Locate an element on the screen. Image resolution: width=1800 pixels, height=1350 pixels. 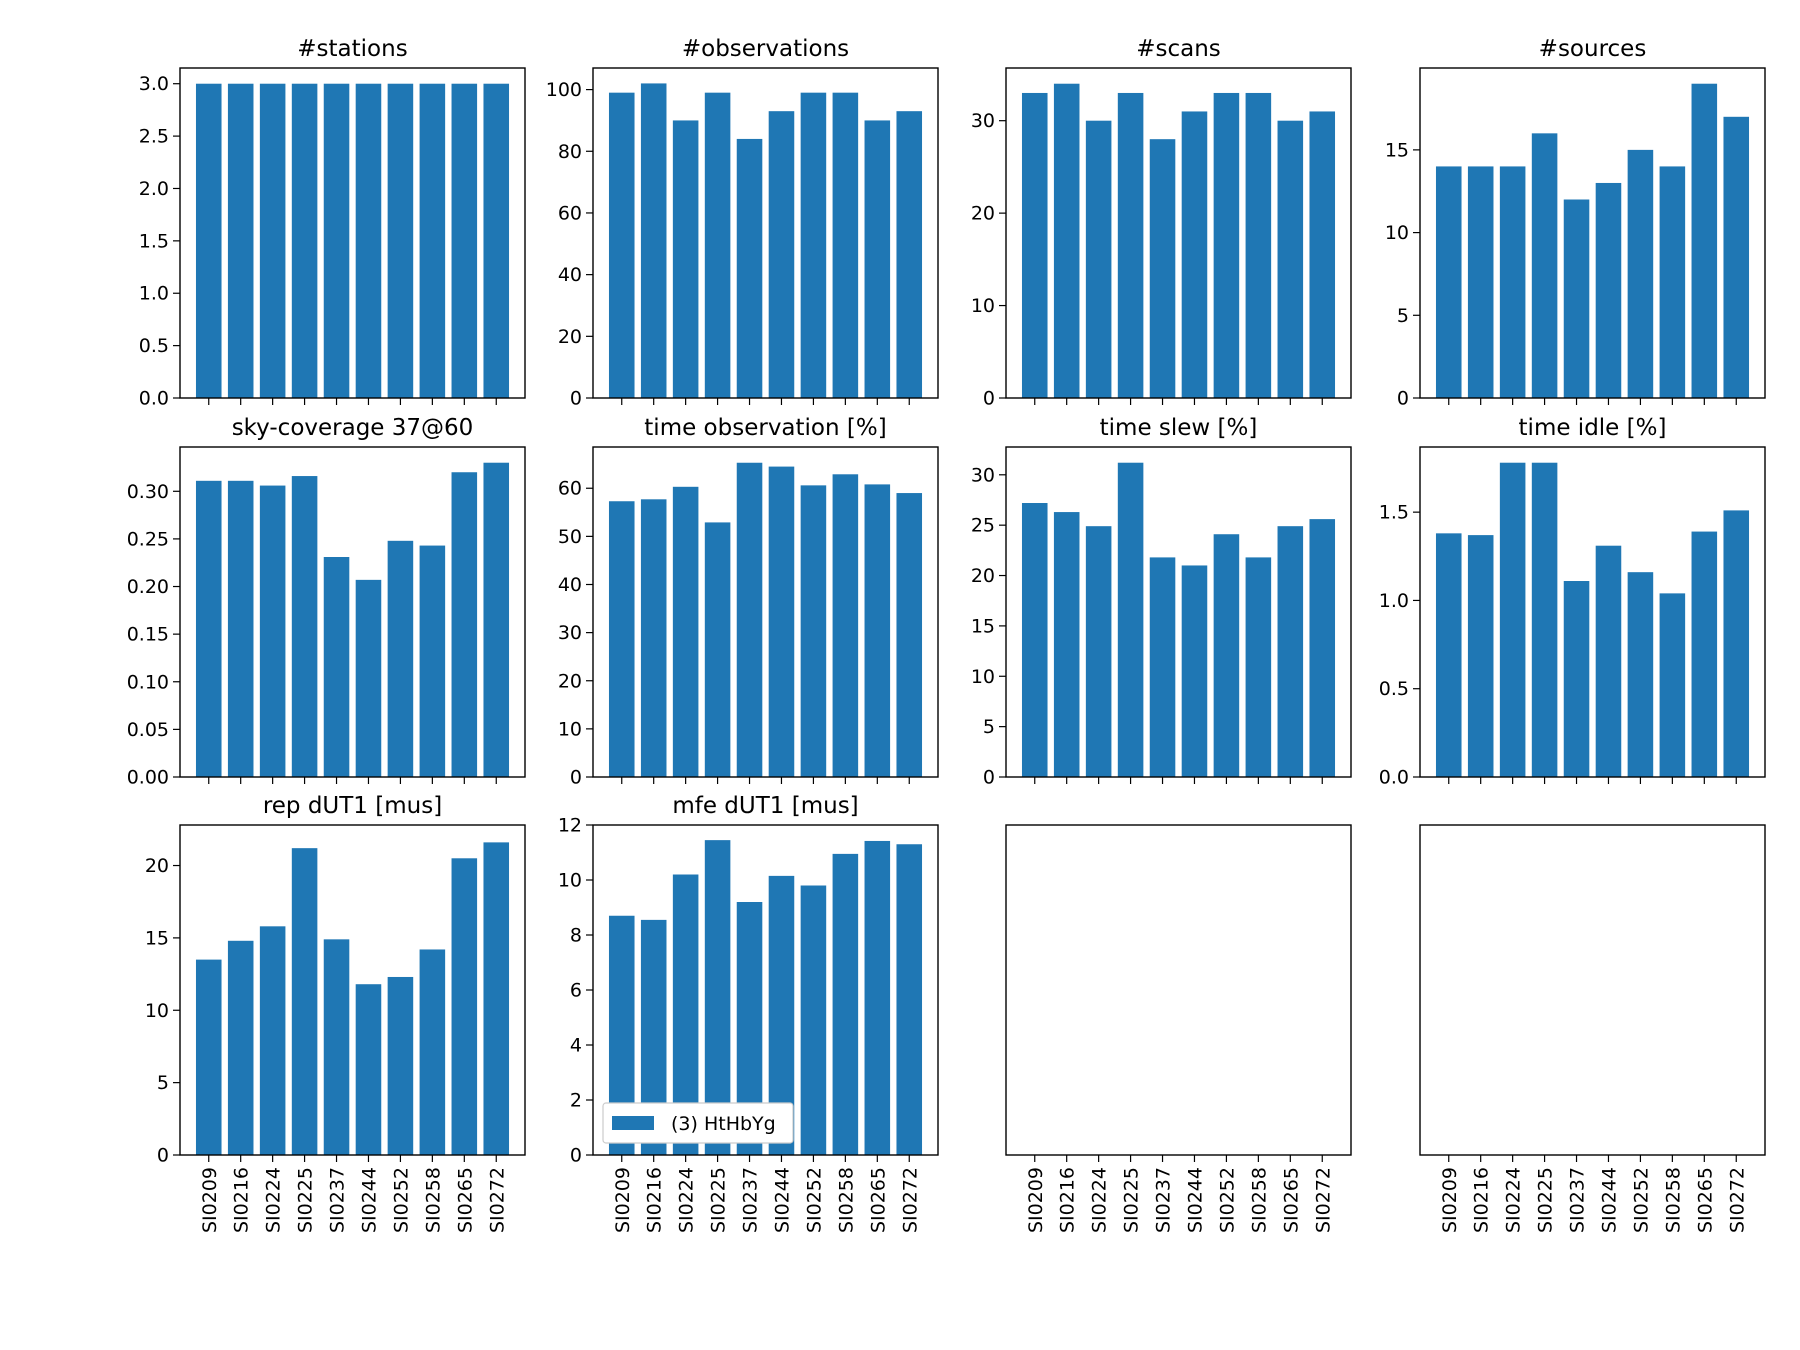
y-tick-label: 1.0 is located at coordinates (1394, 601).